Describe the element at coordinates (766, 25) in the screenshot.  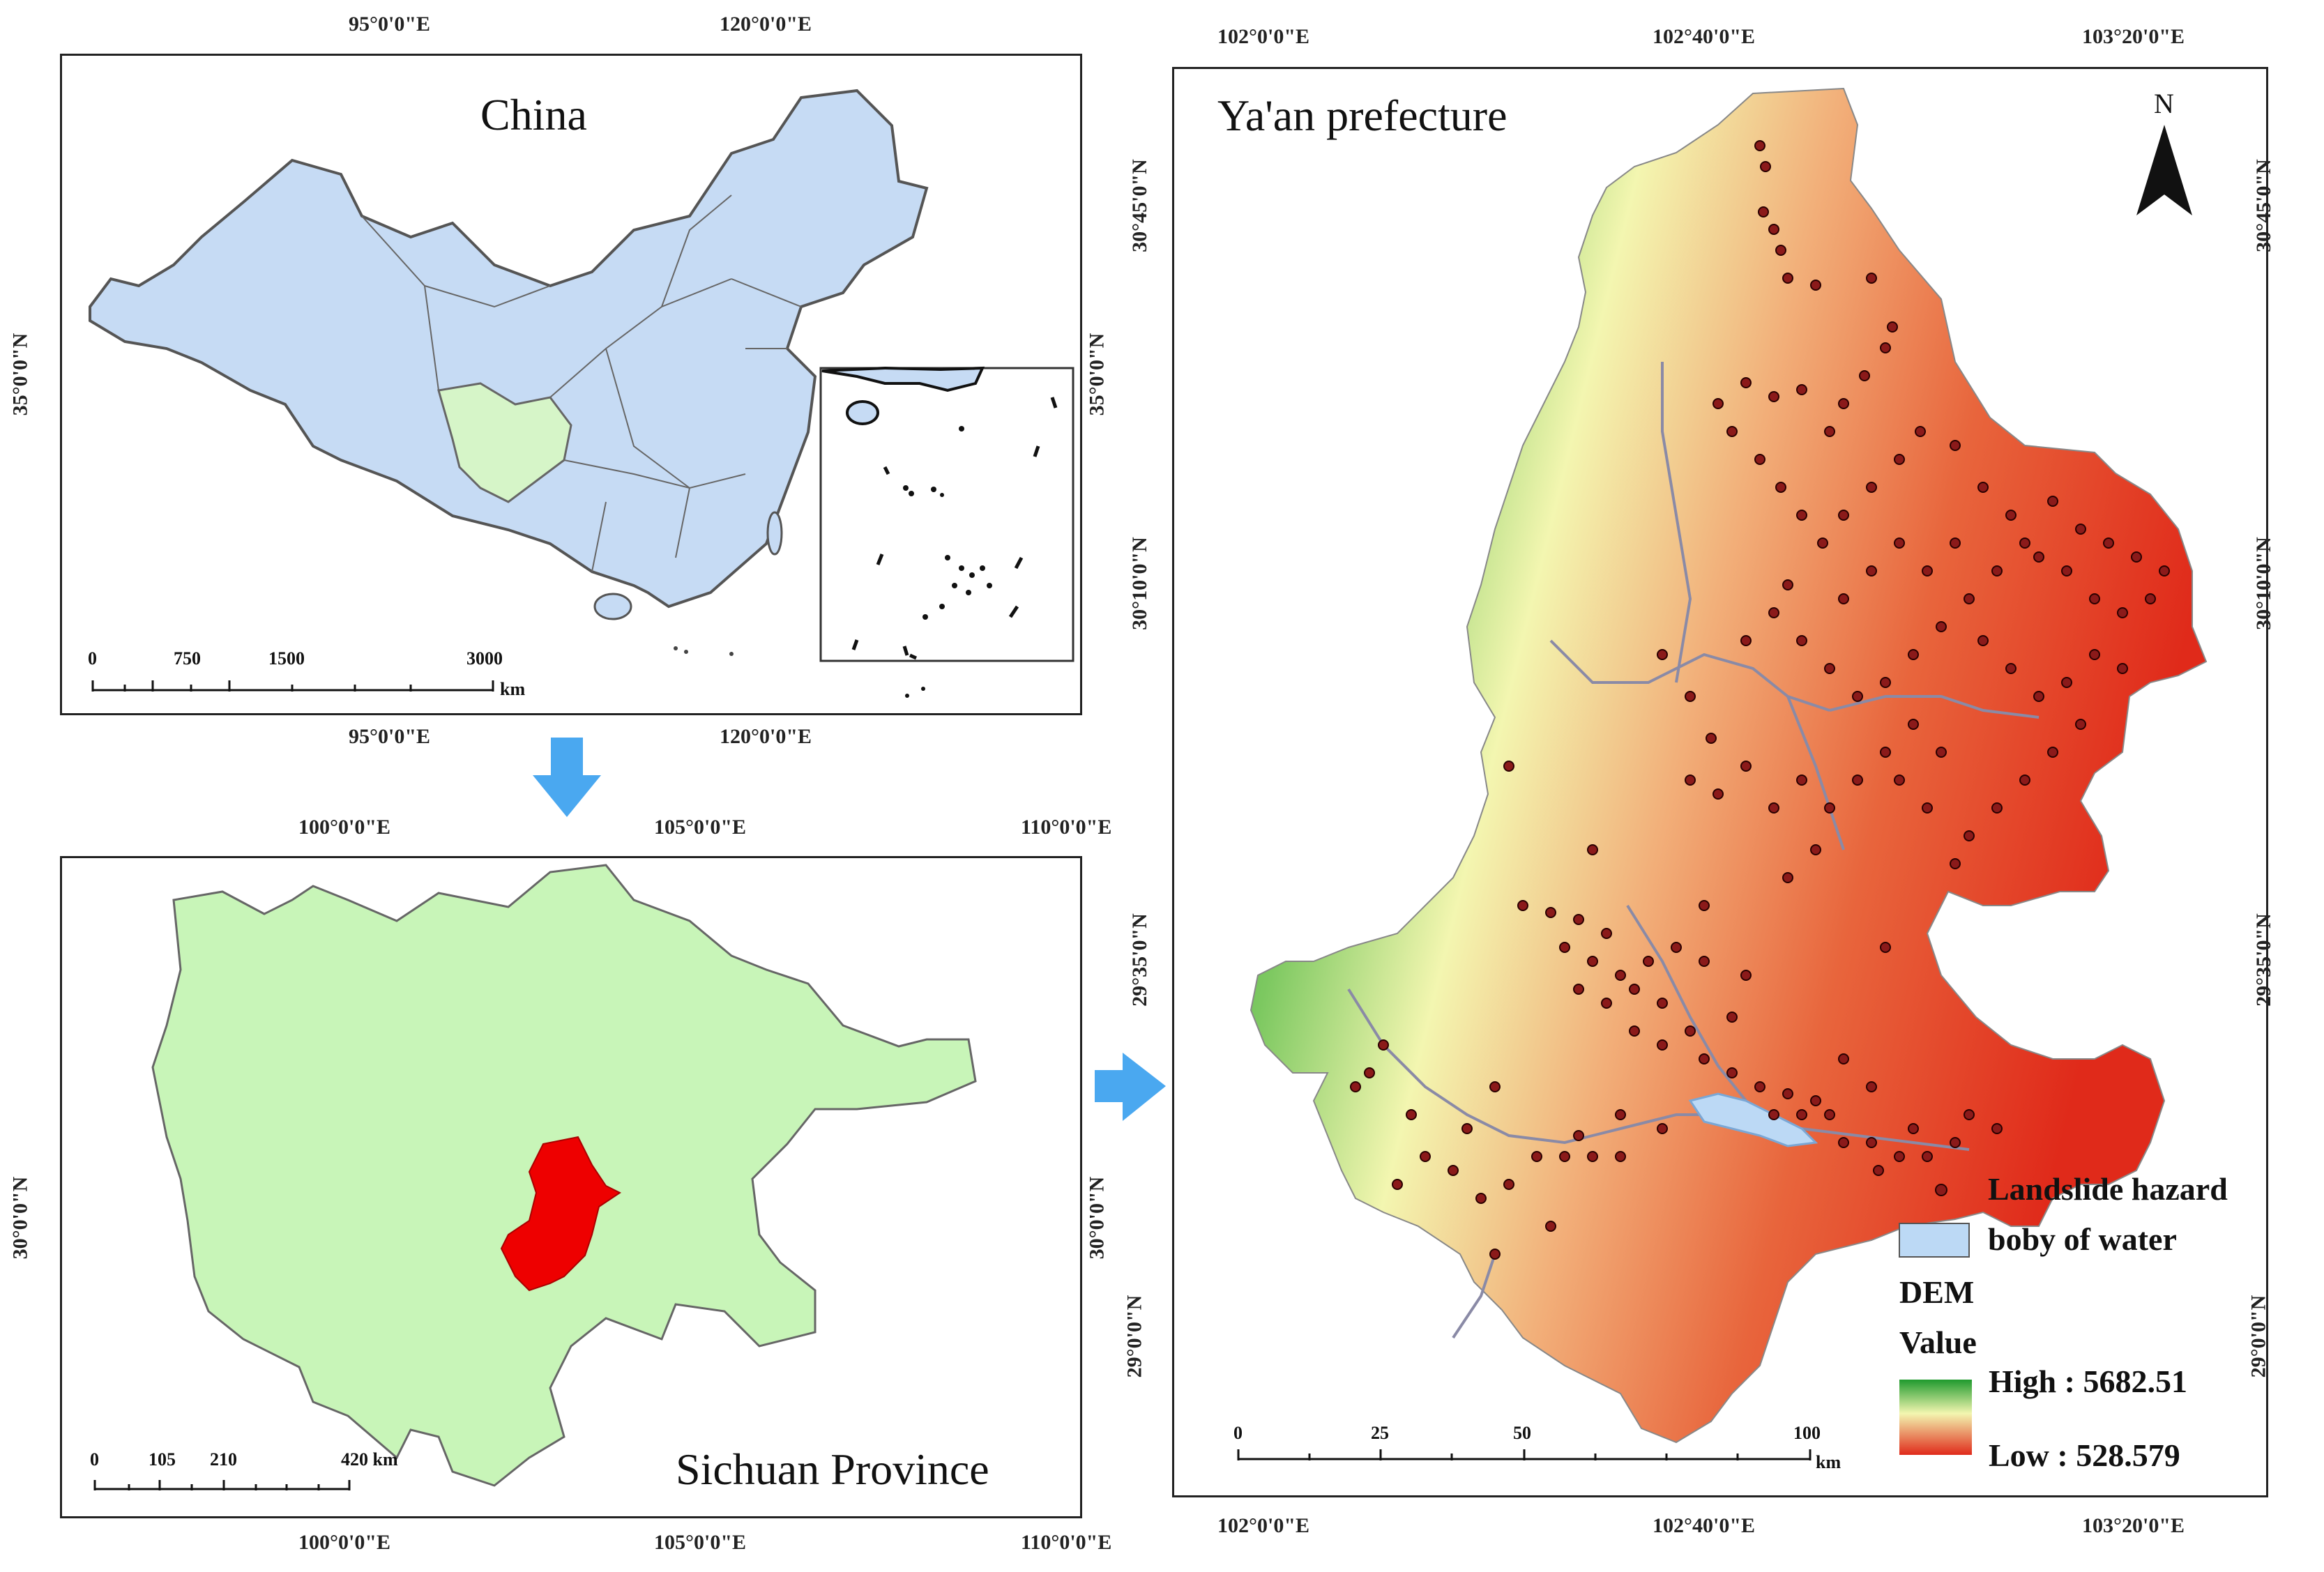
I see `china-top-tick-120: 120°0'0"E` at that location.